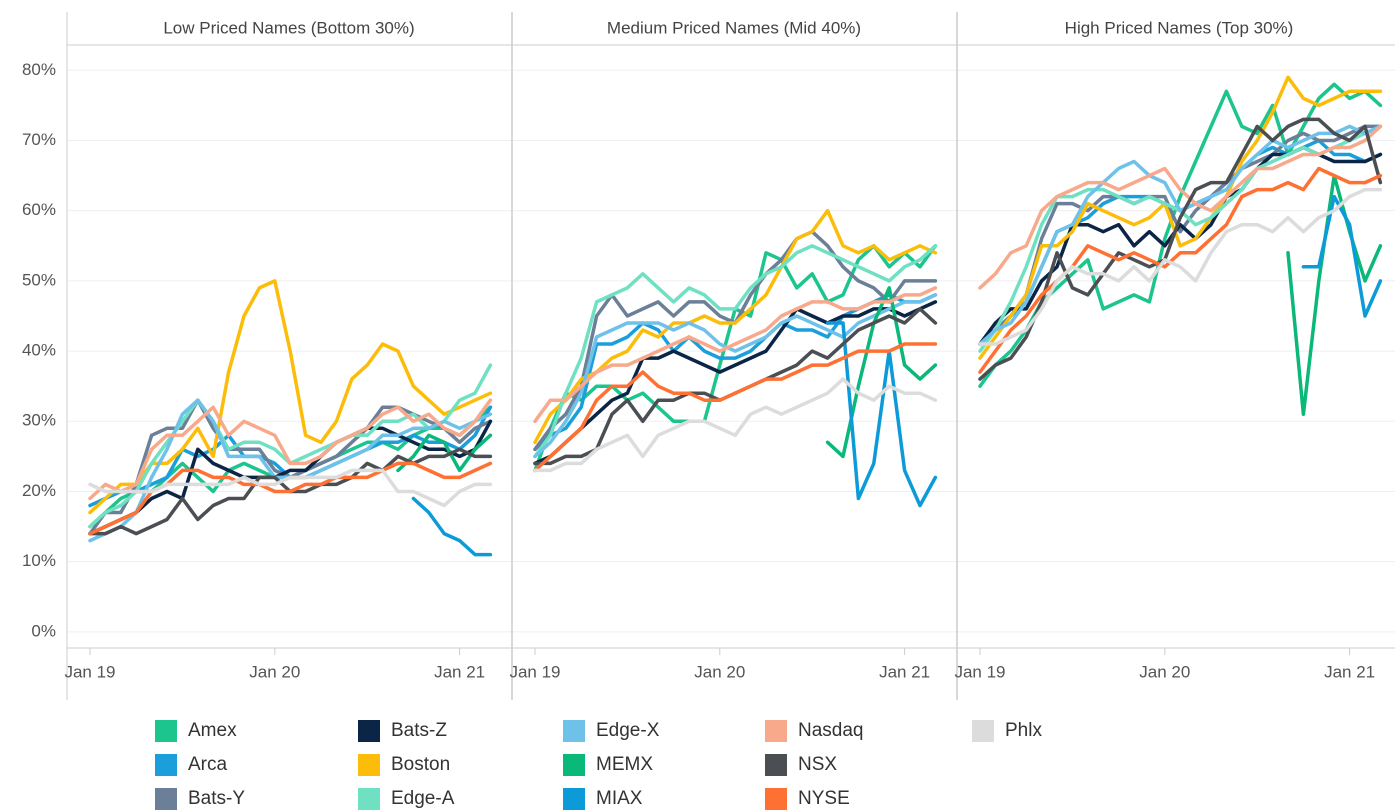  I want to click on legend-label: Edge-A, so click(423, 798).